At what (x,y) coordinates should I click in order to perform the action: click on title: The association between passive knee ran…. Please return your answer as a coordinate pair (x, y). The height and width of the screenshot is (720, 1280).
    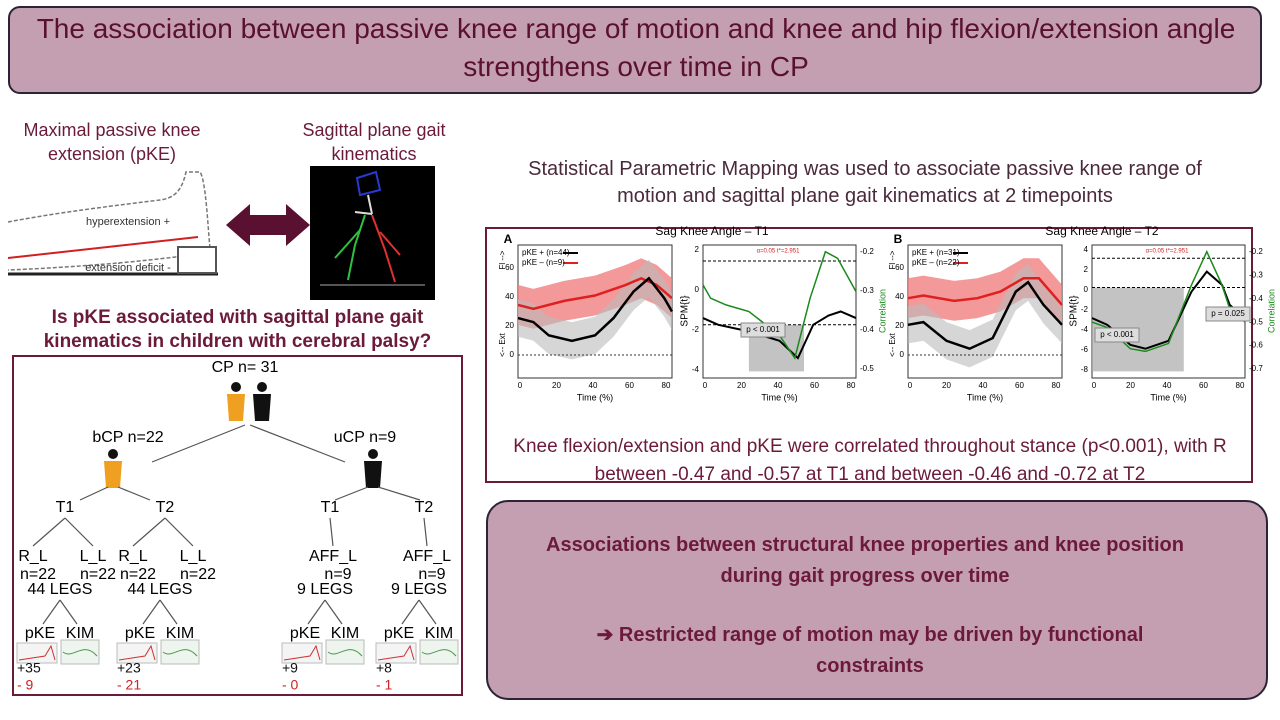
    Looking at the image, I should click on (636, 47).